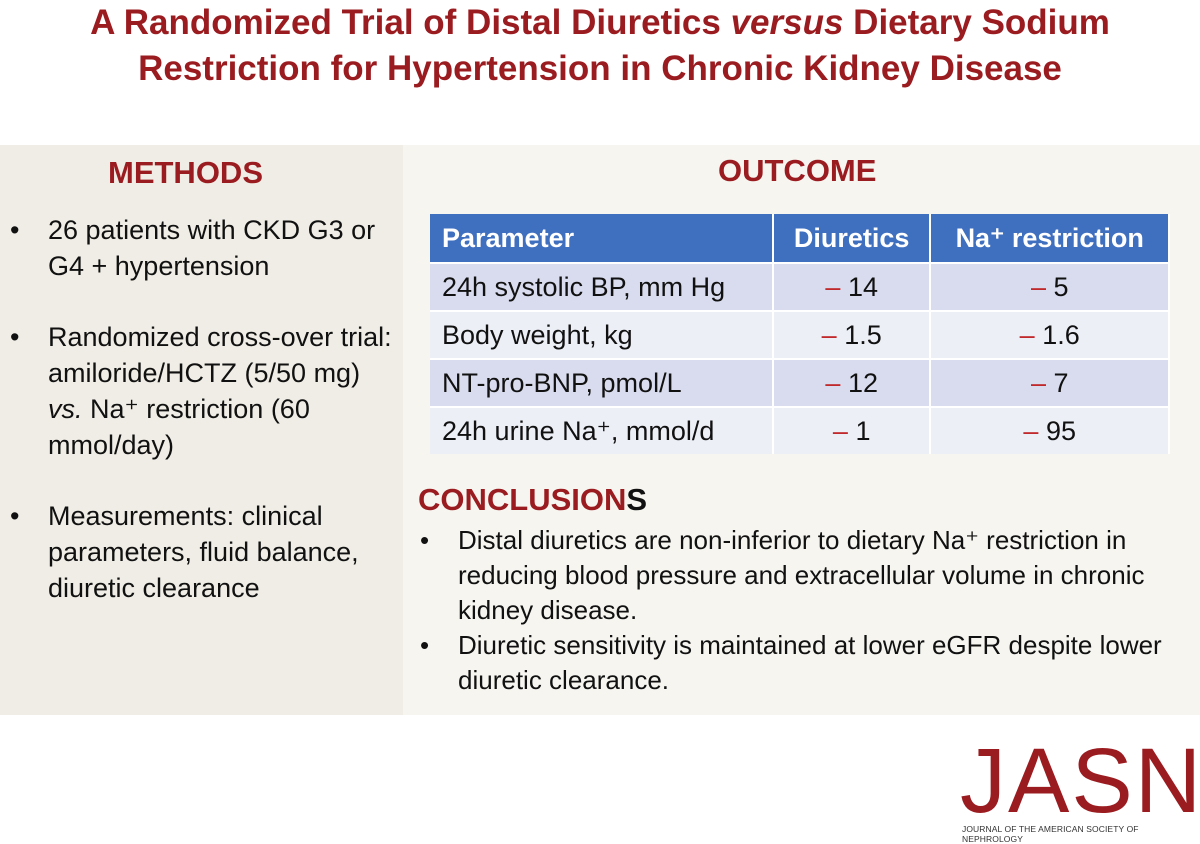 The width and height of the screenshot is (1200, 844). I want to click on parameter-cell: 24h urine Na⁺, mmol/d, so click(602, 430).